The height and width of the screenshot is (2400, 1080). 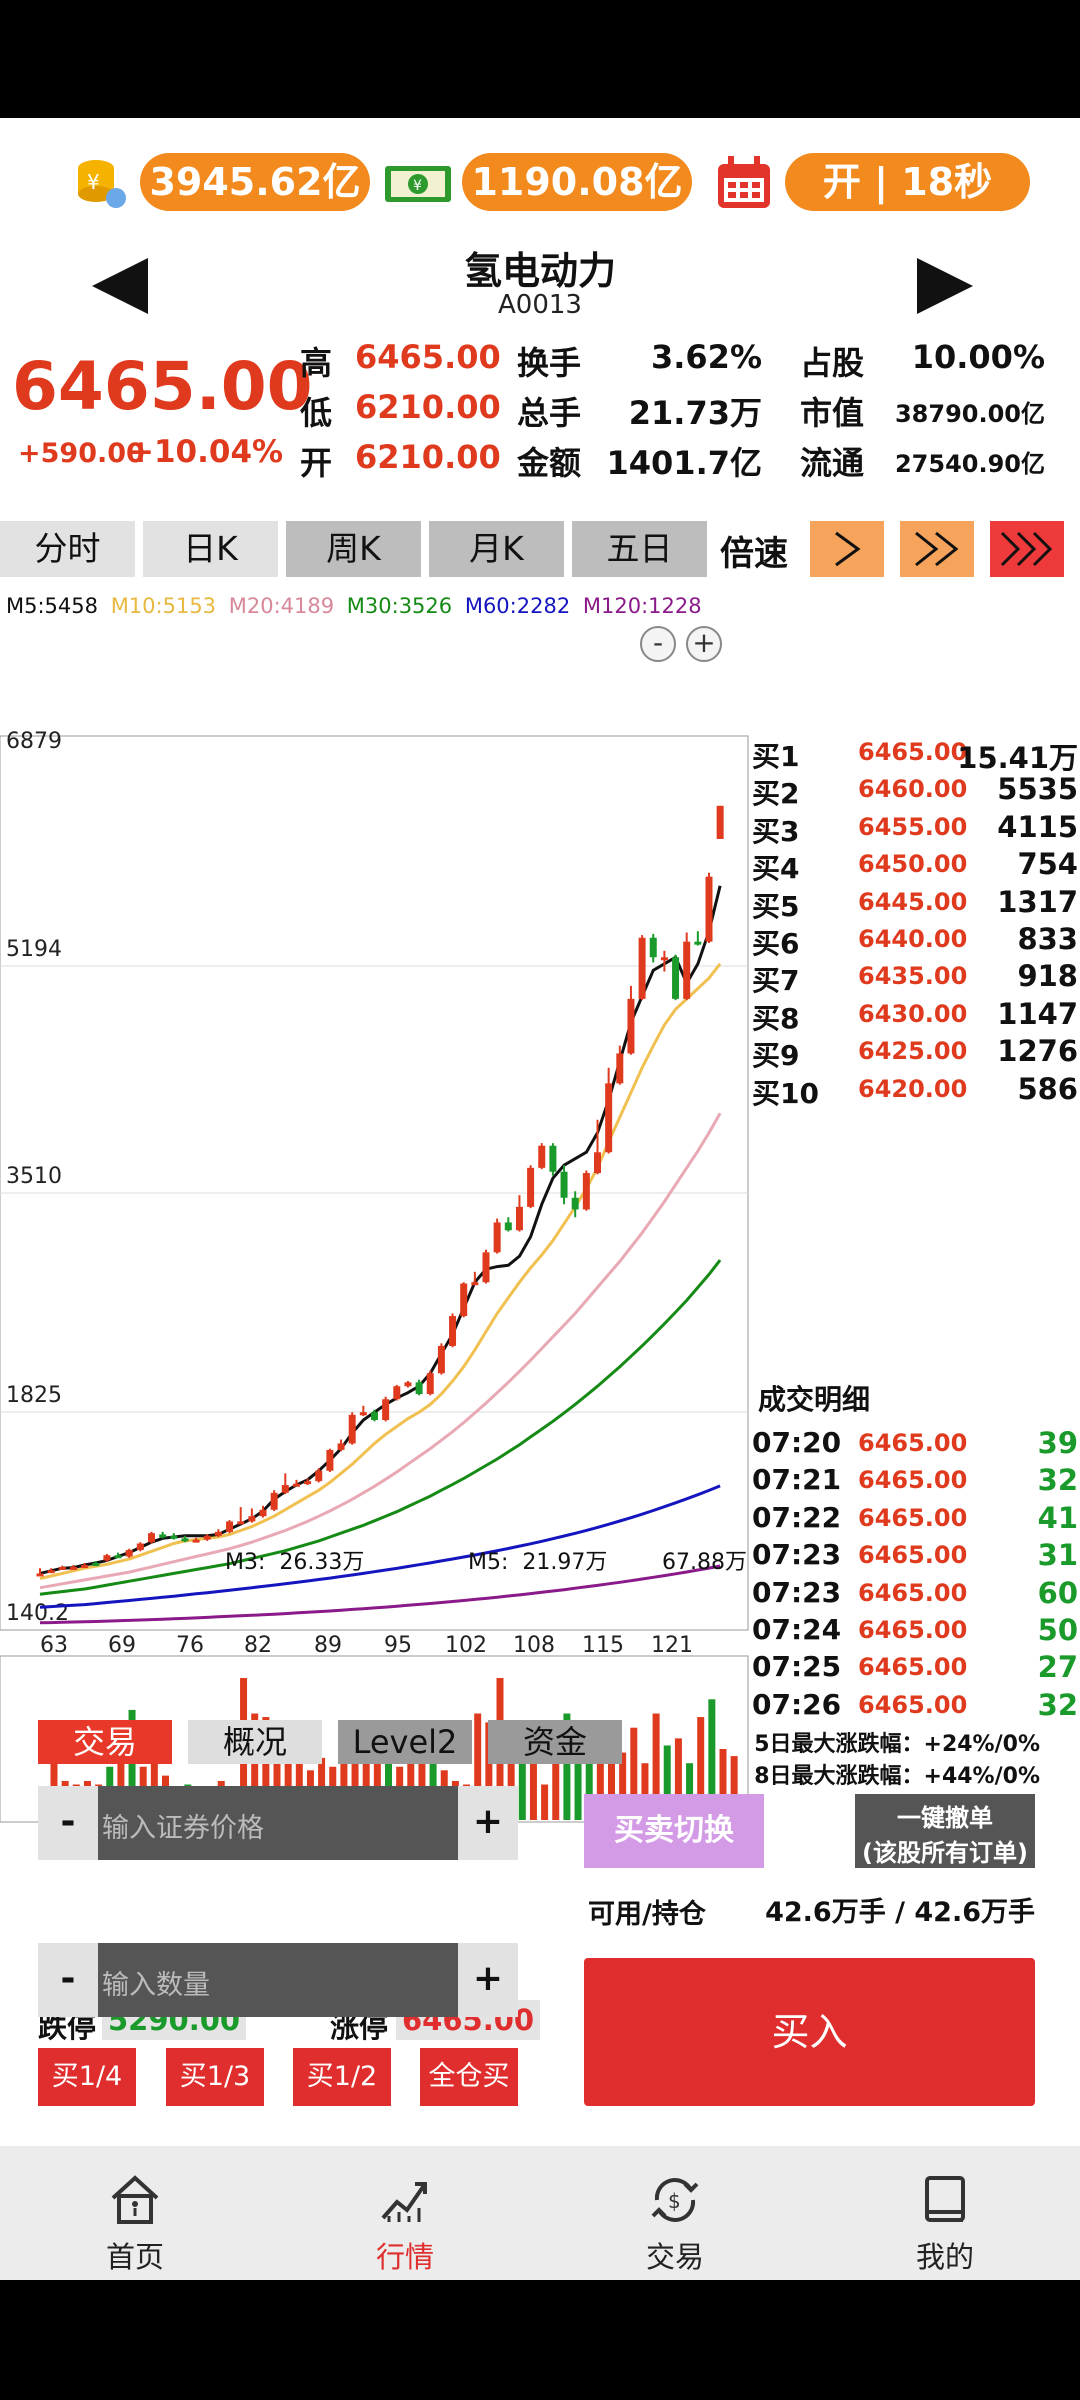 What do you see at coordinates (162, 386) in the screenshot?
I see `current-price: 6465.00` at bounding box center [162, 386].